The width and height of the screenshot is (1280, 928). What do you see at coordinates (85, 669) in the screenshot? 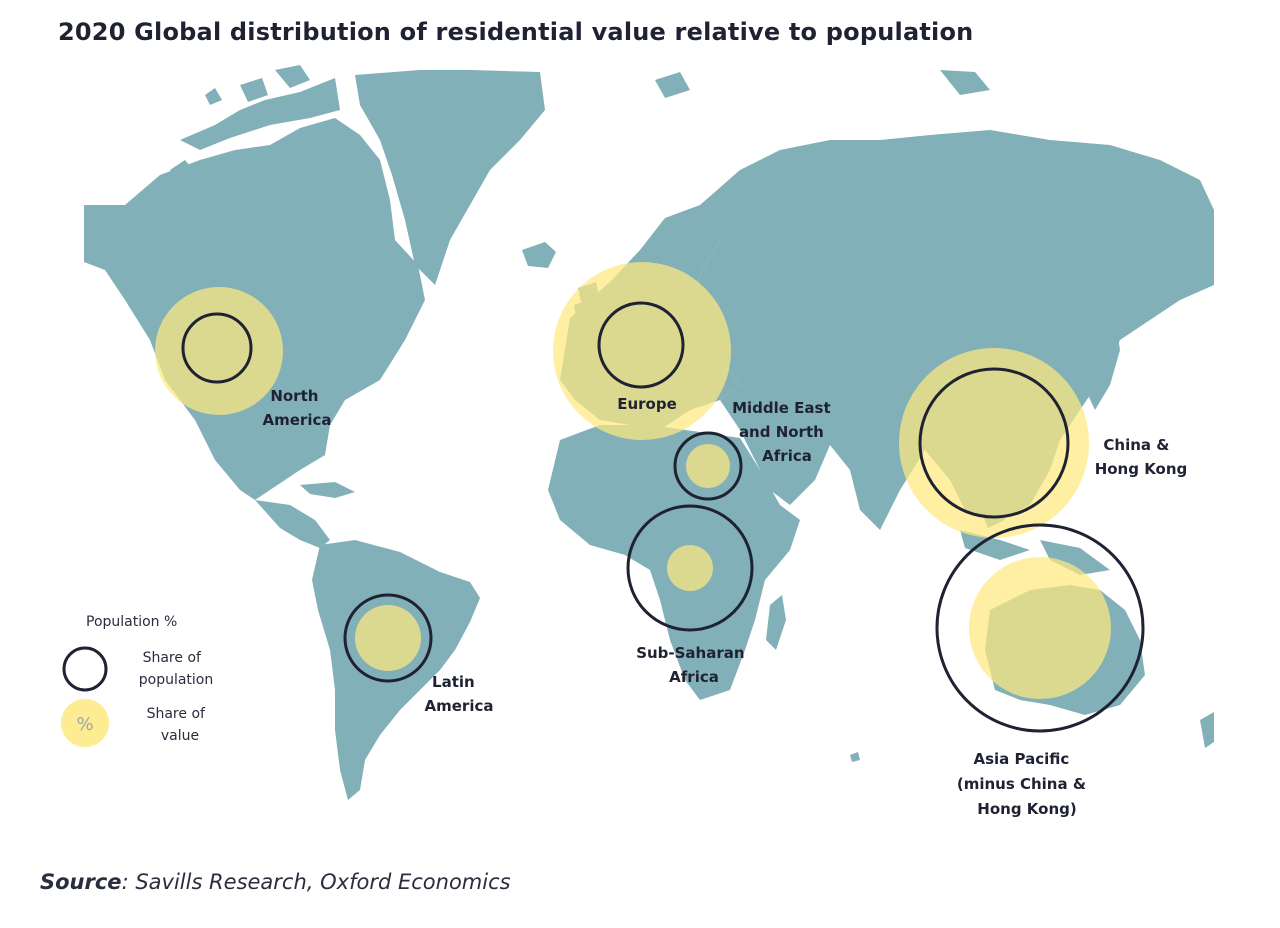
I see `legend-population-ring` at bounding box center [85, 669].